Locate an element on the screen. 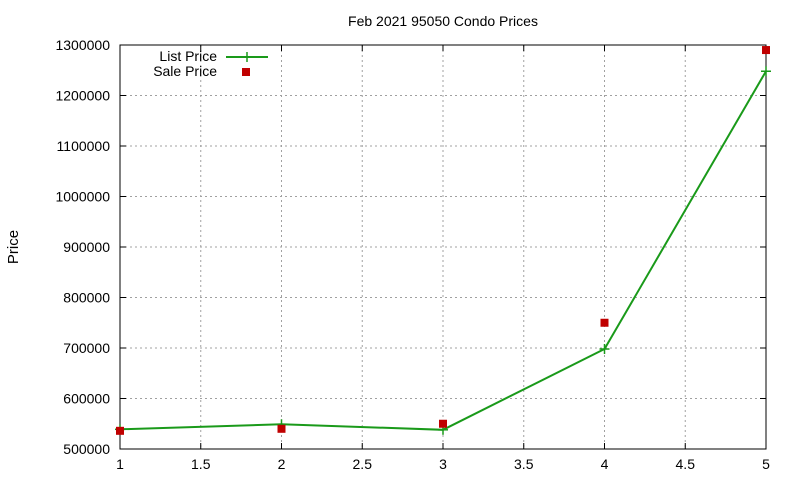  legend-label-list-price: List Price is located at coordinates (188, 56).